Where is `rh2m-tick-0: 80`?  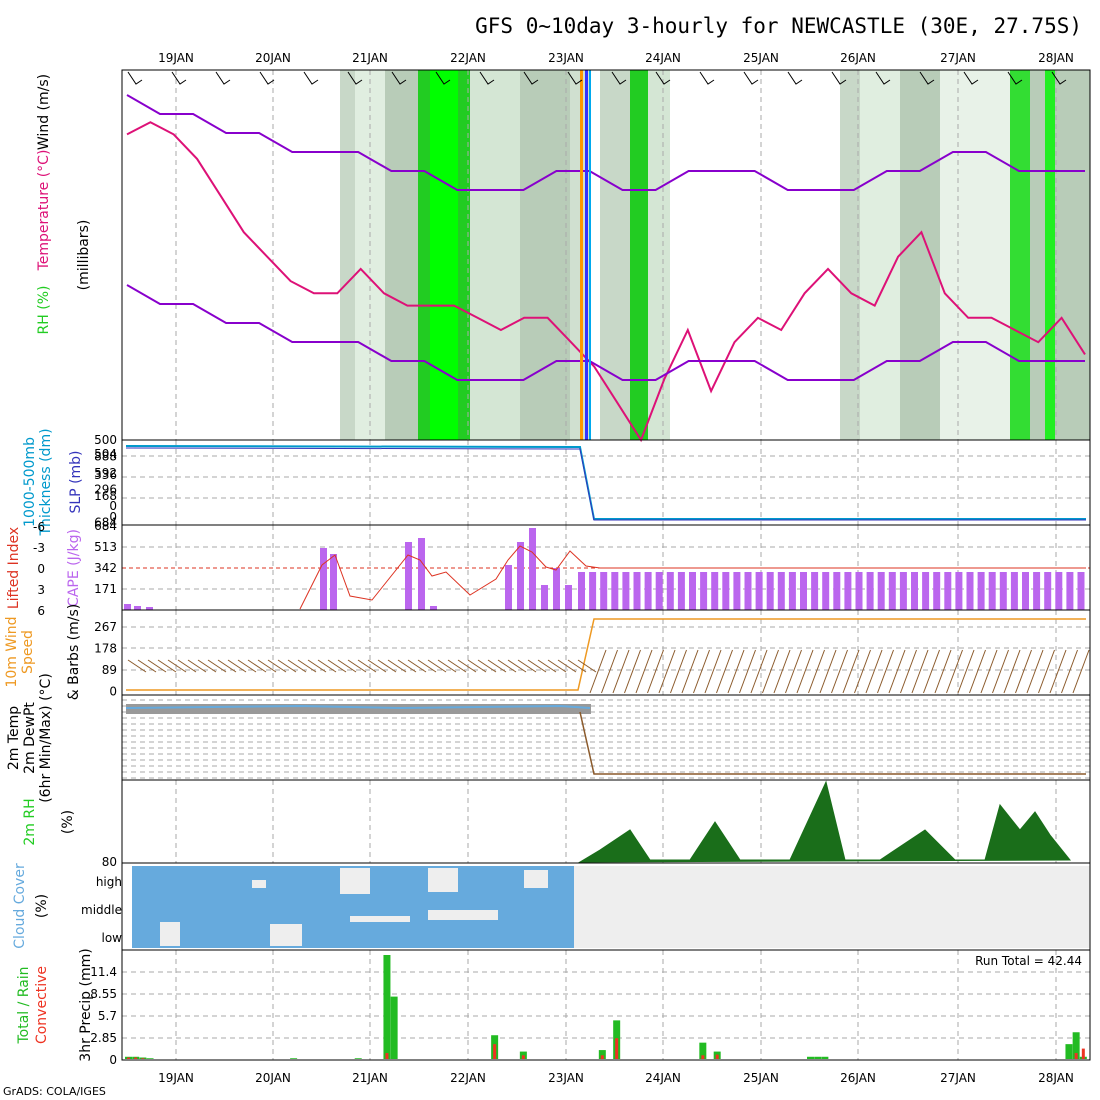
rh2m-tick-0: 80 is located at coordinates (109, 862).